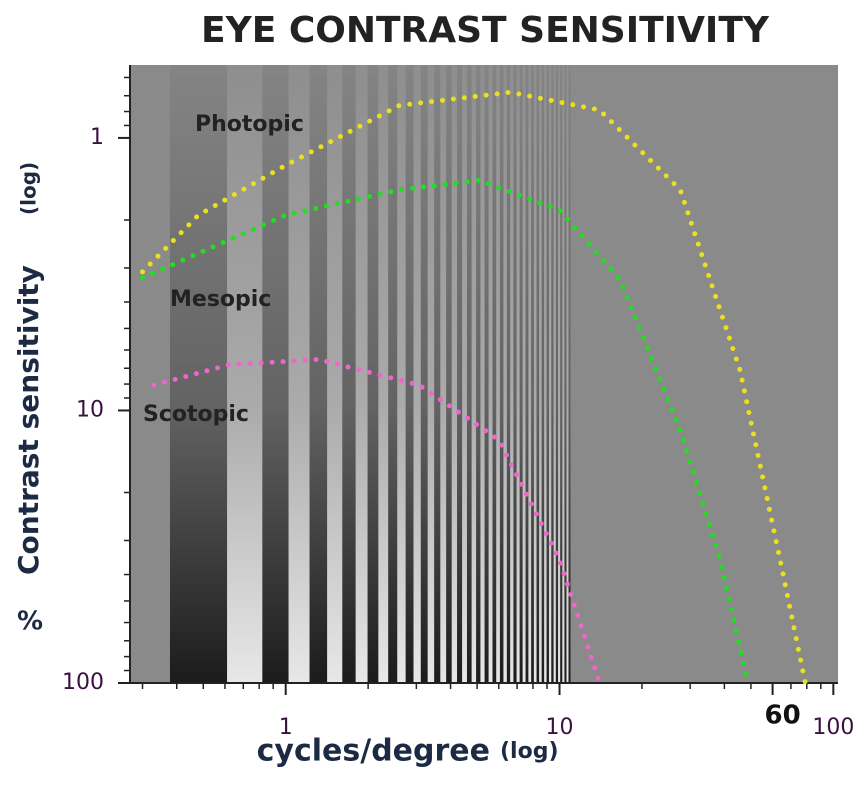 The height and width of the screenshot is (801, 862). What do you see at coordinates (83, 682) in the screenshot?
I see `y-tick-label: 100` at bounding box center [83, 682].